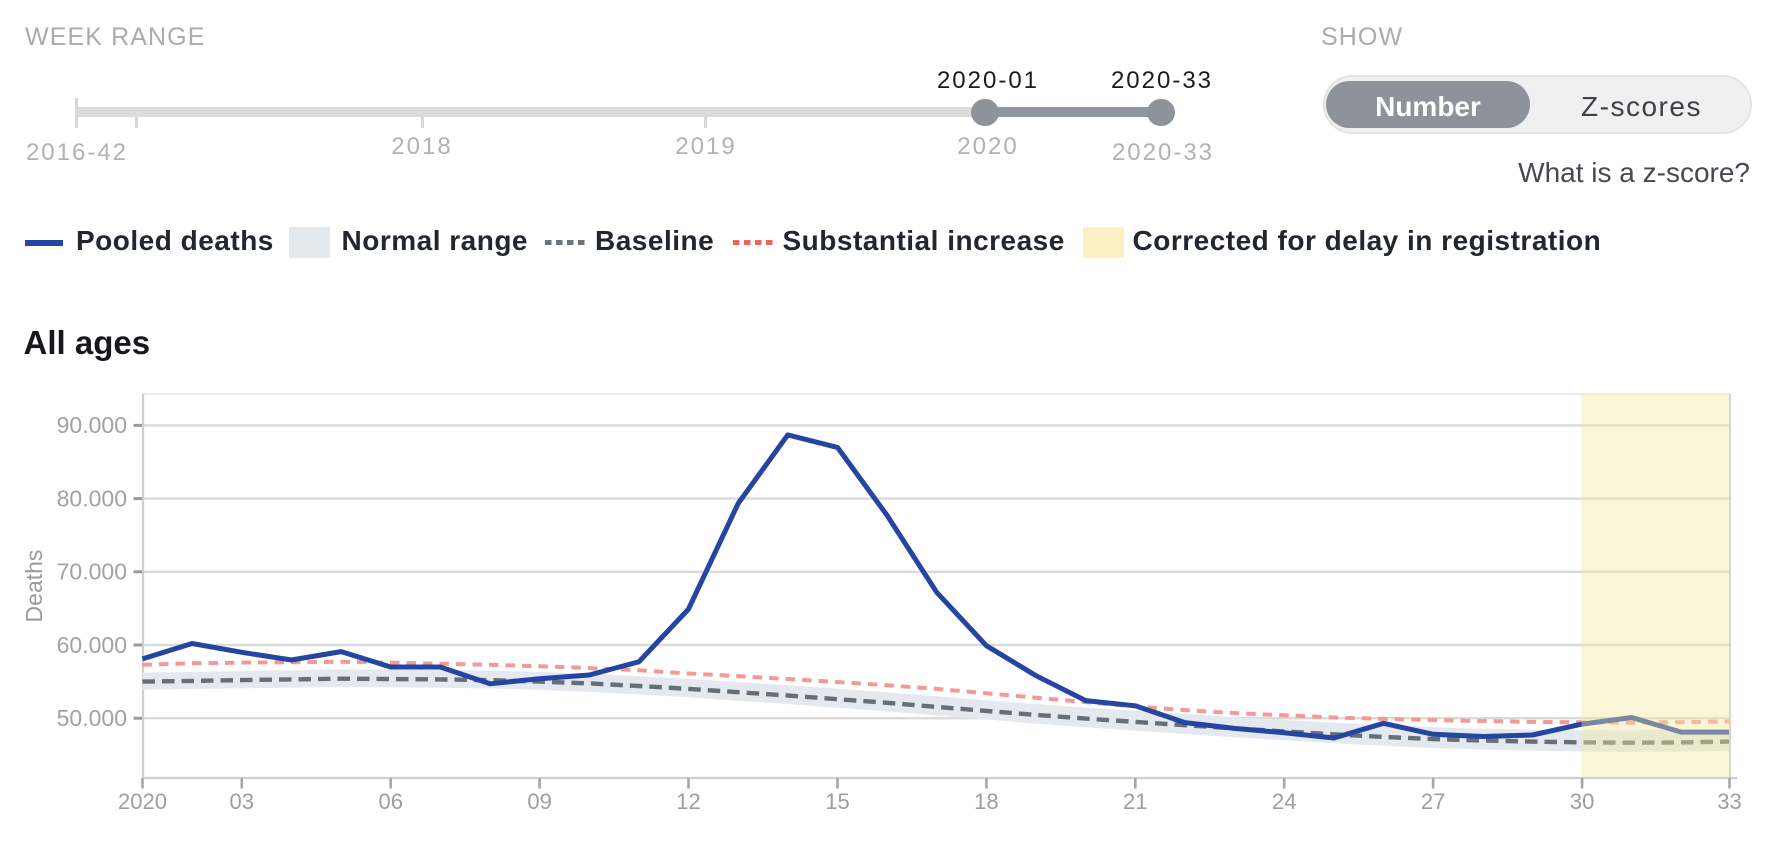 This screenshot has height=851, width=1787. I want to click on svg-text: 33, so click(1729, 801).